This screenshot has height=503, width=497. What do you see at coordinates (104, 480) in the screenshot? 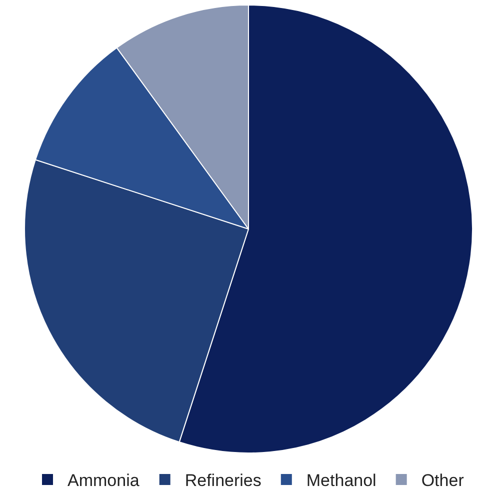
I see `legend-label: Ammonia` at bounding box center [104, 480].